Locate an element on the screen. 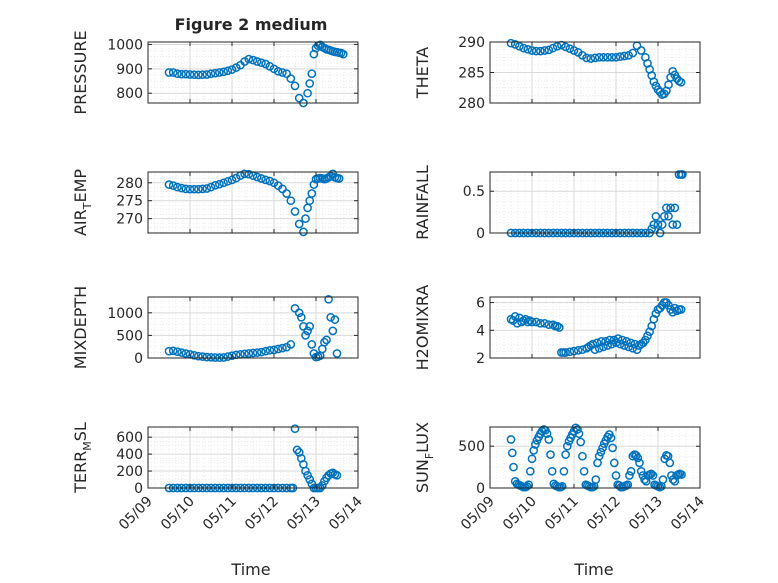 The height and width of the screenshot is (583, 778). x-tick-label: 05/14 is located at coordinates (688, 513).